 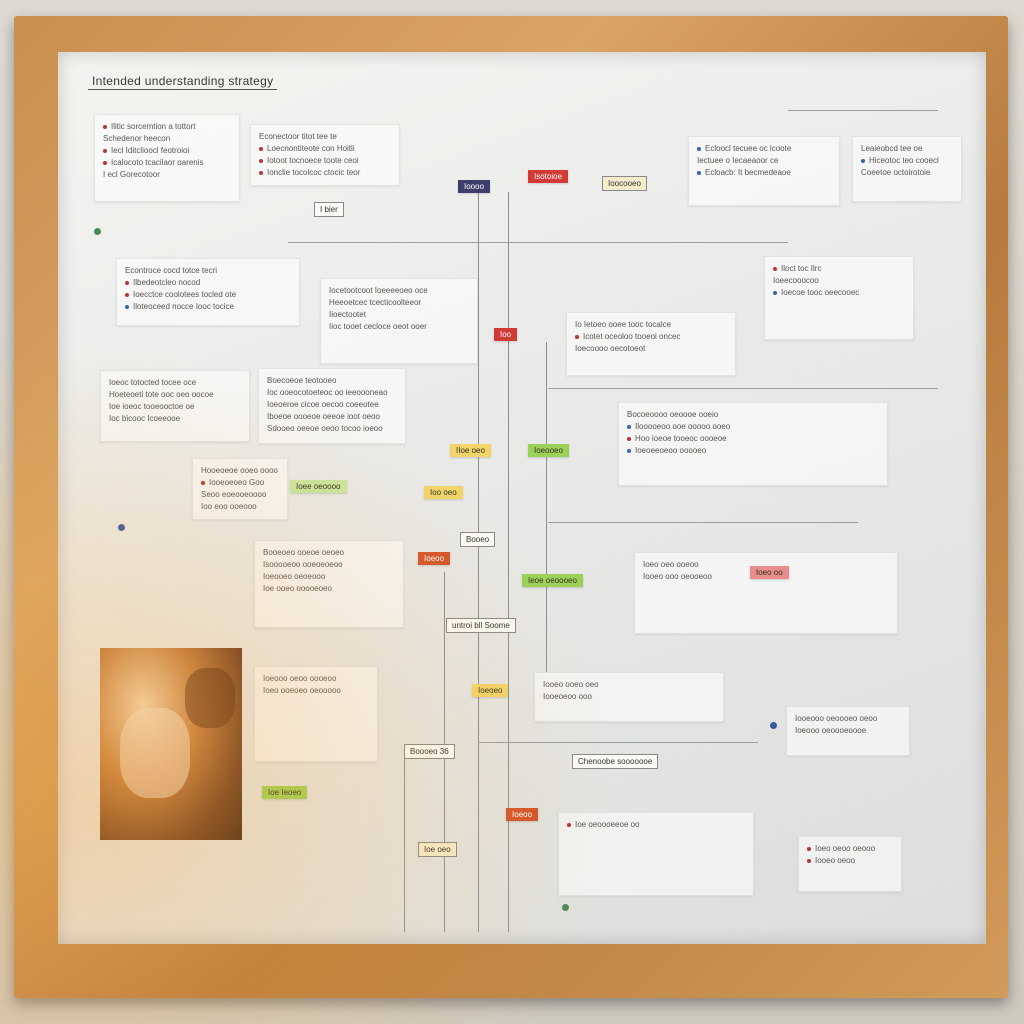 What do you see at coordinates (240, 483) in the screenshot?
I see `card-line: Iooeoeoeo Goo` at bounding box center [240, 483].